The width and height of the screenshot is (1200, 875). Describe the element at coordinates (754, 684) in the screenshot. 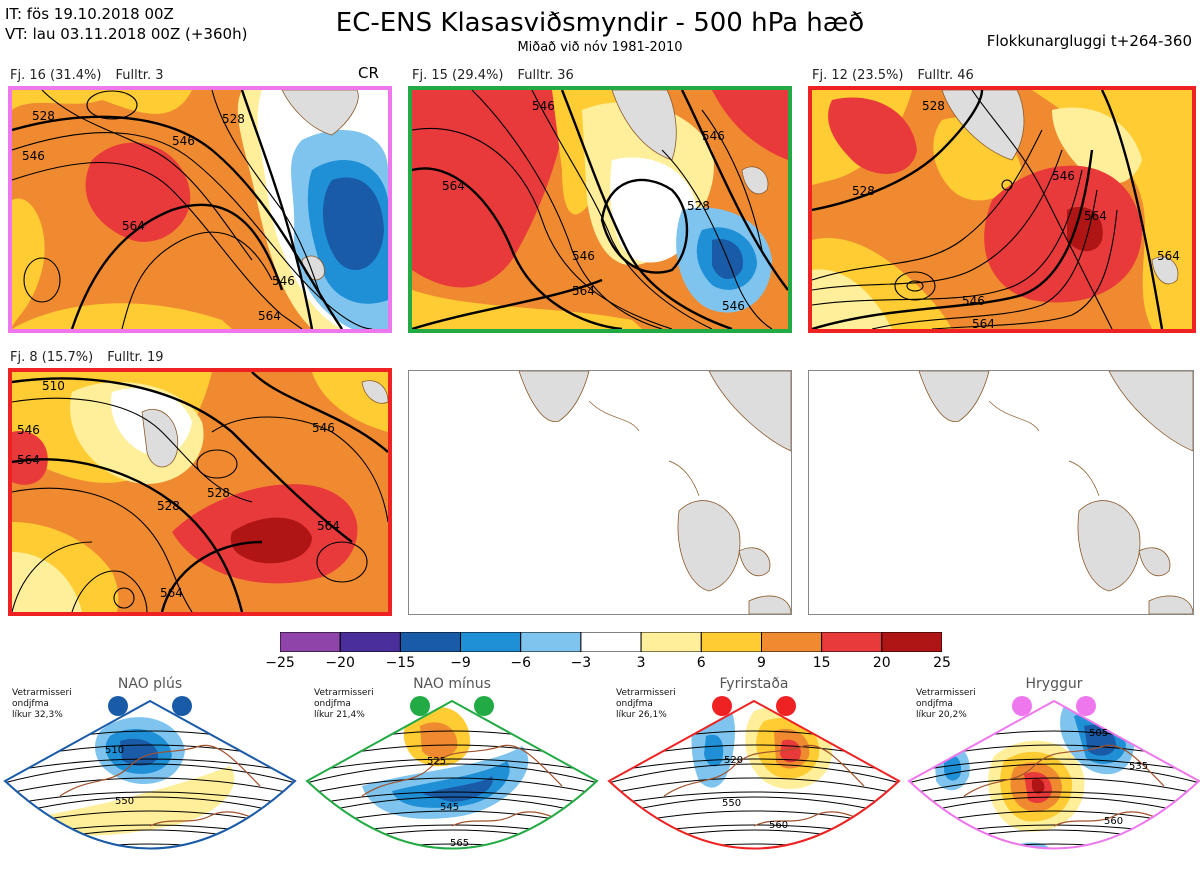

I see `regime-name: Fyrirstaða` at that location.